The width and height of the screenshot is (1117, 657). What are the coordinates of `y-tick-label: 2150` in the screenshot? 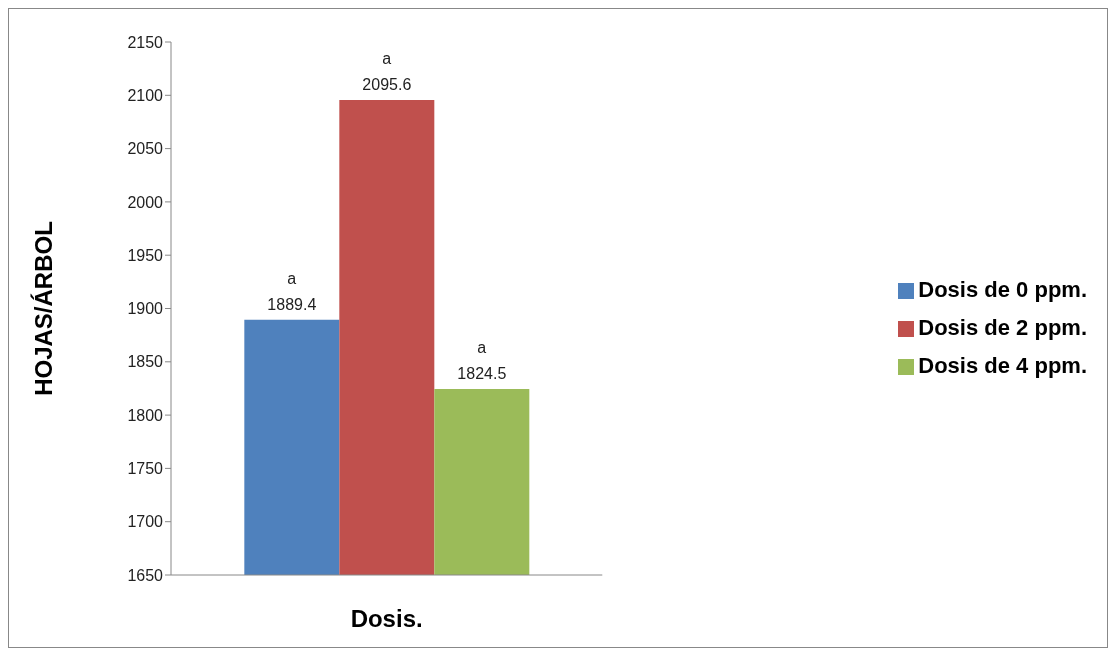 It's located at (145, 42).